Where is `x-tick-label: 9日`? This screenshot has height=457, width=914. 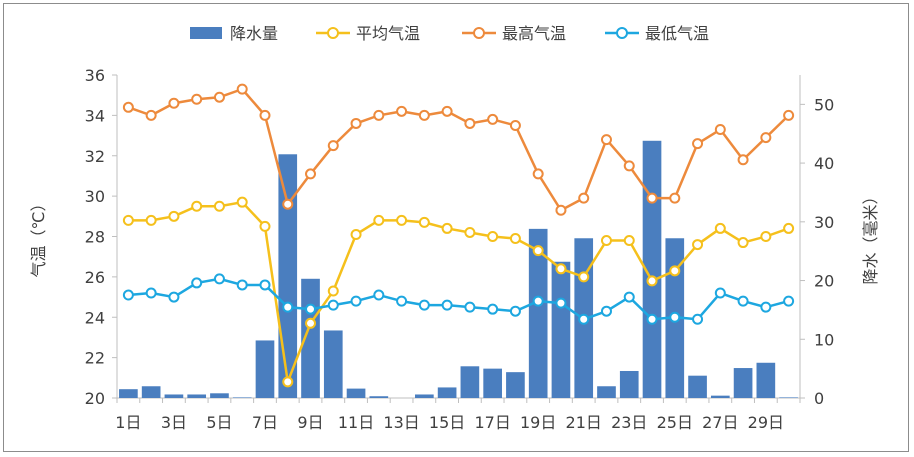
x-tick-label: 9日 is located at coordinates (310, 422).